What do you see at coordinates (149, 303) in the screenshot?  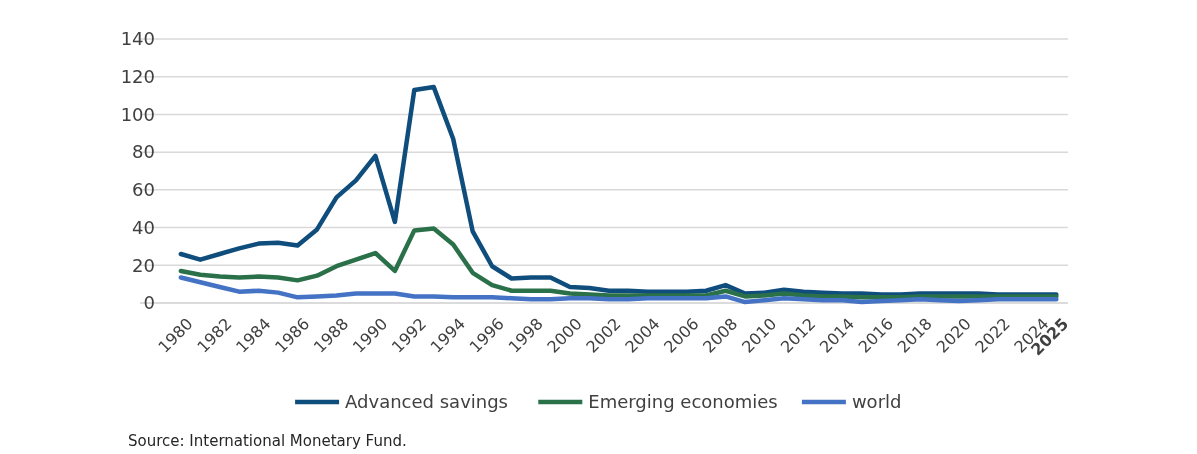 I see `y-tick-label: 0` at bounding box center [149, 303].